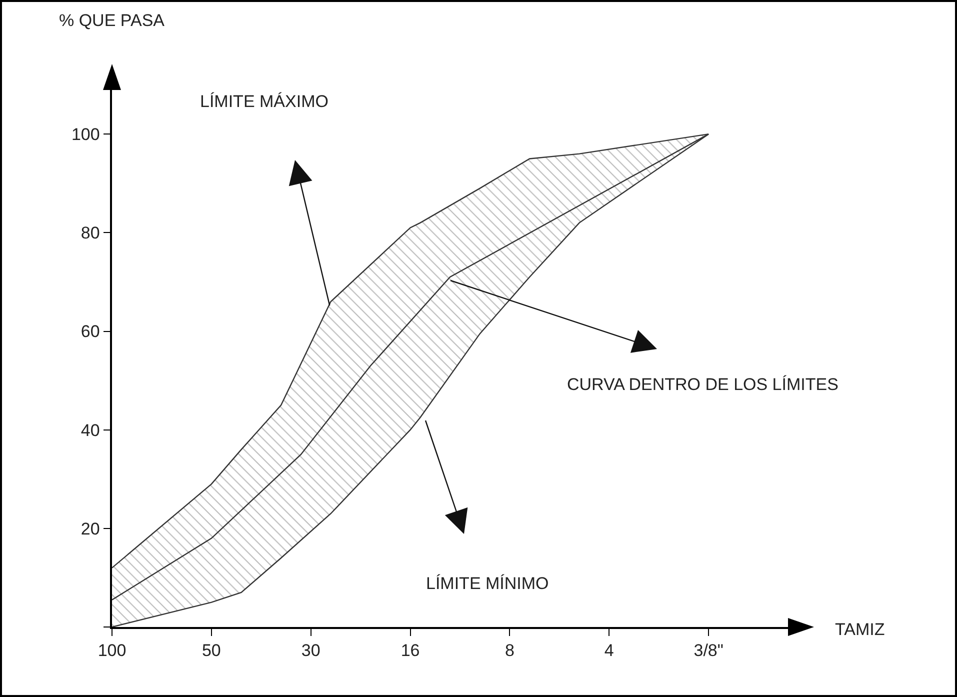  What do you see at coordinates (609, 650) in the screenshot?
I see `x-tick-label: 4` at bounding box center [609, 650].